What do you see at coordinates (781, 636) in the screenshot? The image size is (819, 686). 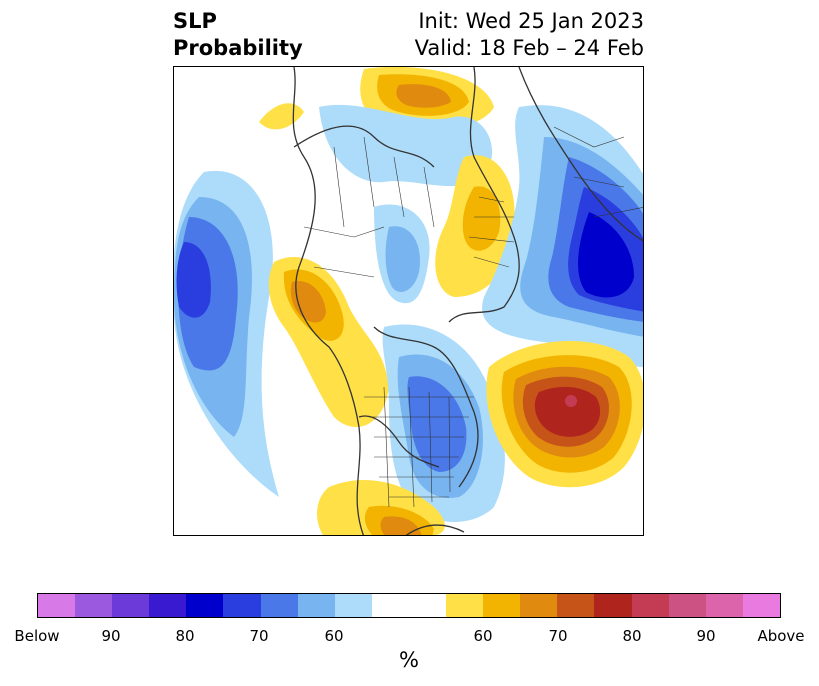 I see `colorbar-tick-label: Above` at bounding box center [781, 636].